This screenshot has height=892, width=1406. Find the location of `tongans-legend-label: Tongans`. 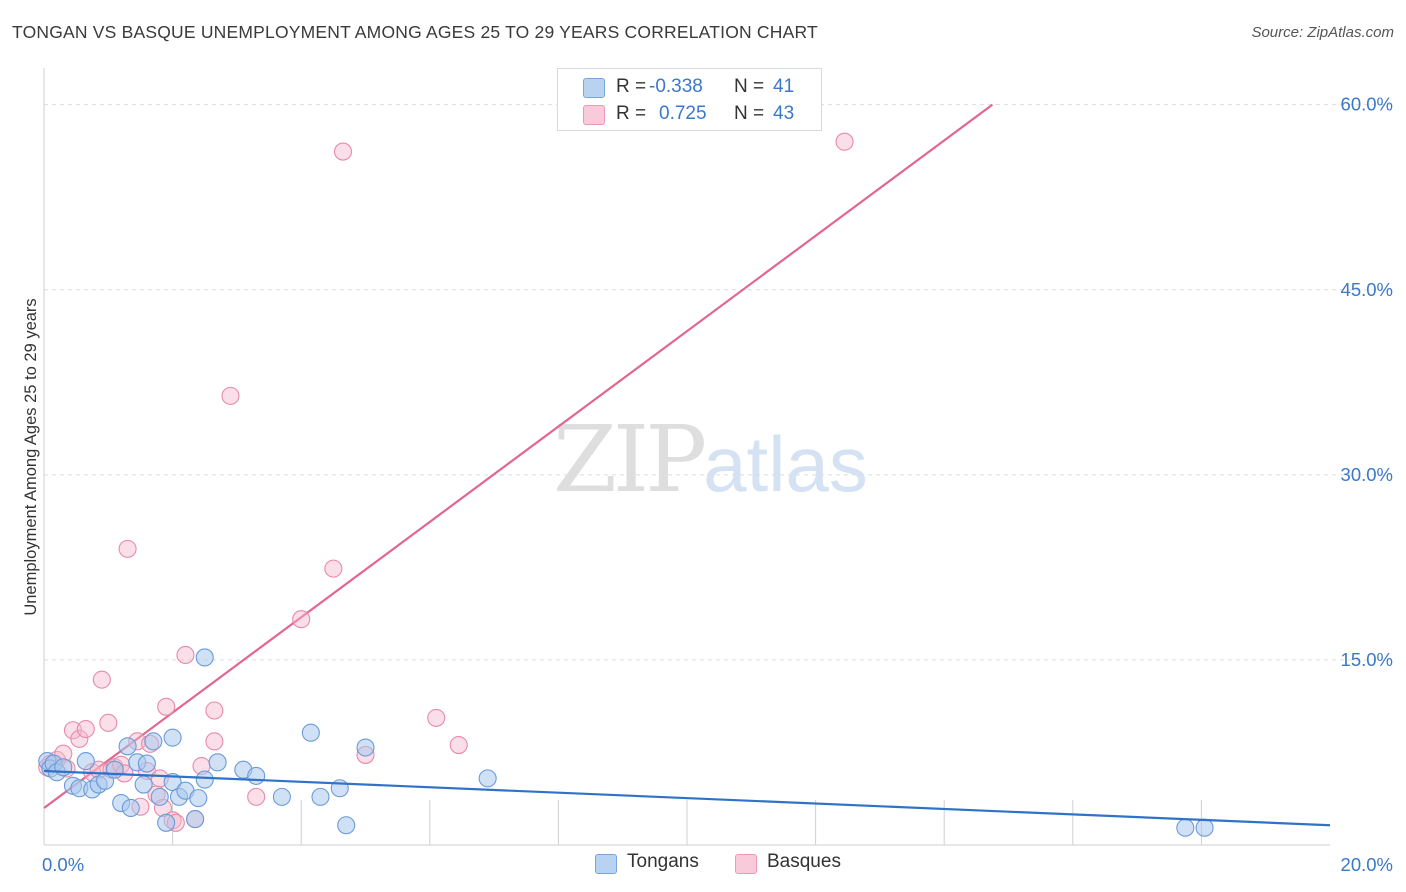

tongans-legend-label: Tongans is located at coordinates (663, 861).